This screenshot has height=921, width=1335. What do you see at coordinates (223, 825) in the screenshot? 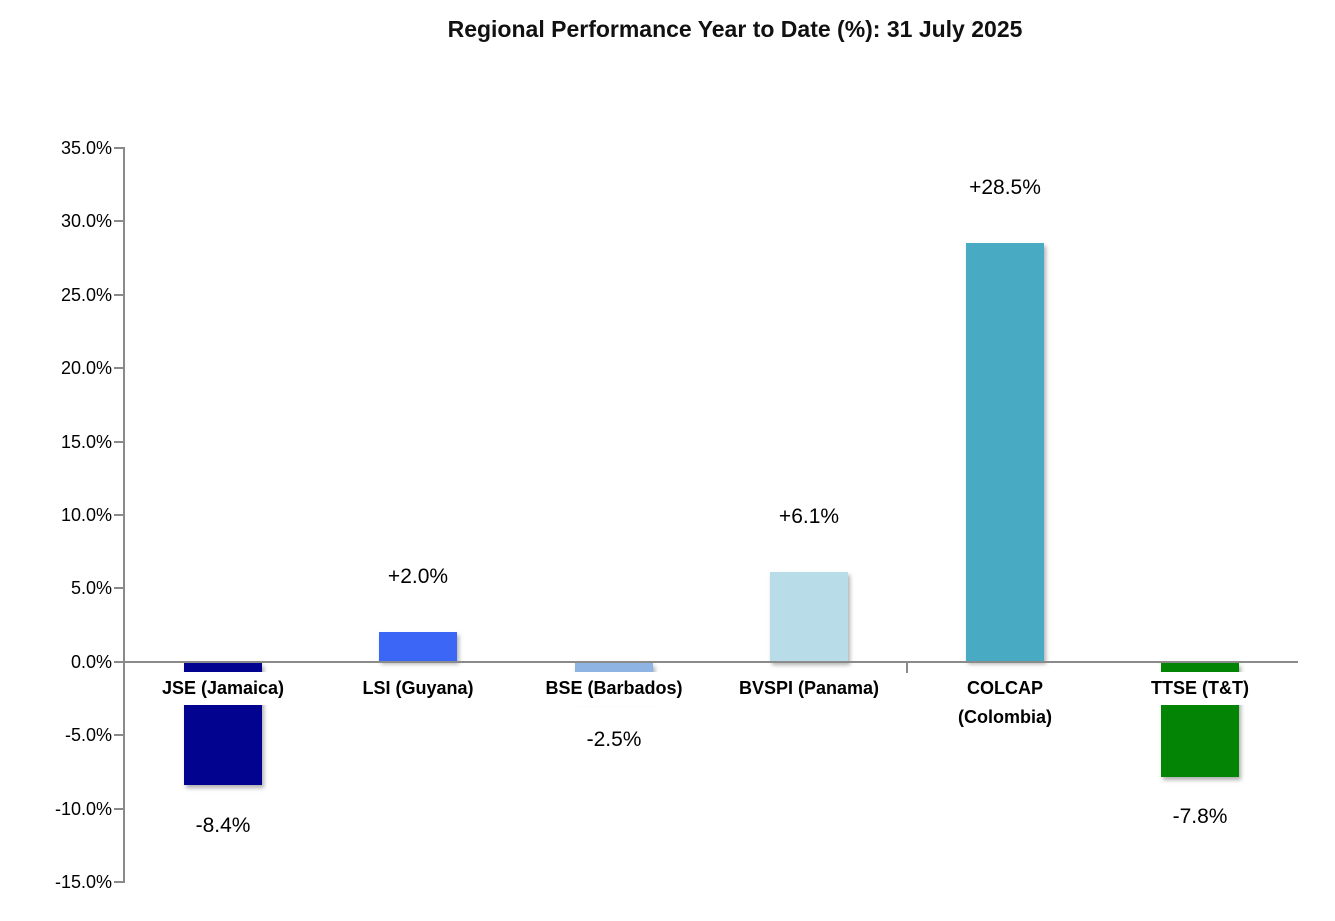
I see `bar-value-label-jse-jamaica: -8.4%` at bounding box center [223, 825].